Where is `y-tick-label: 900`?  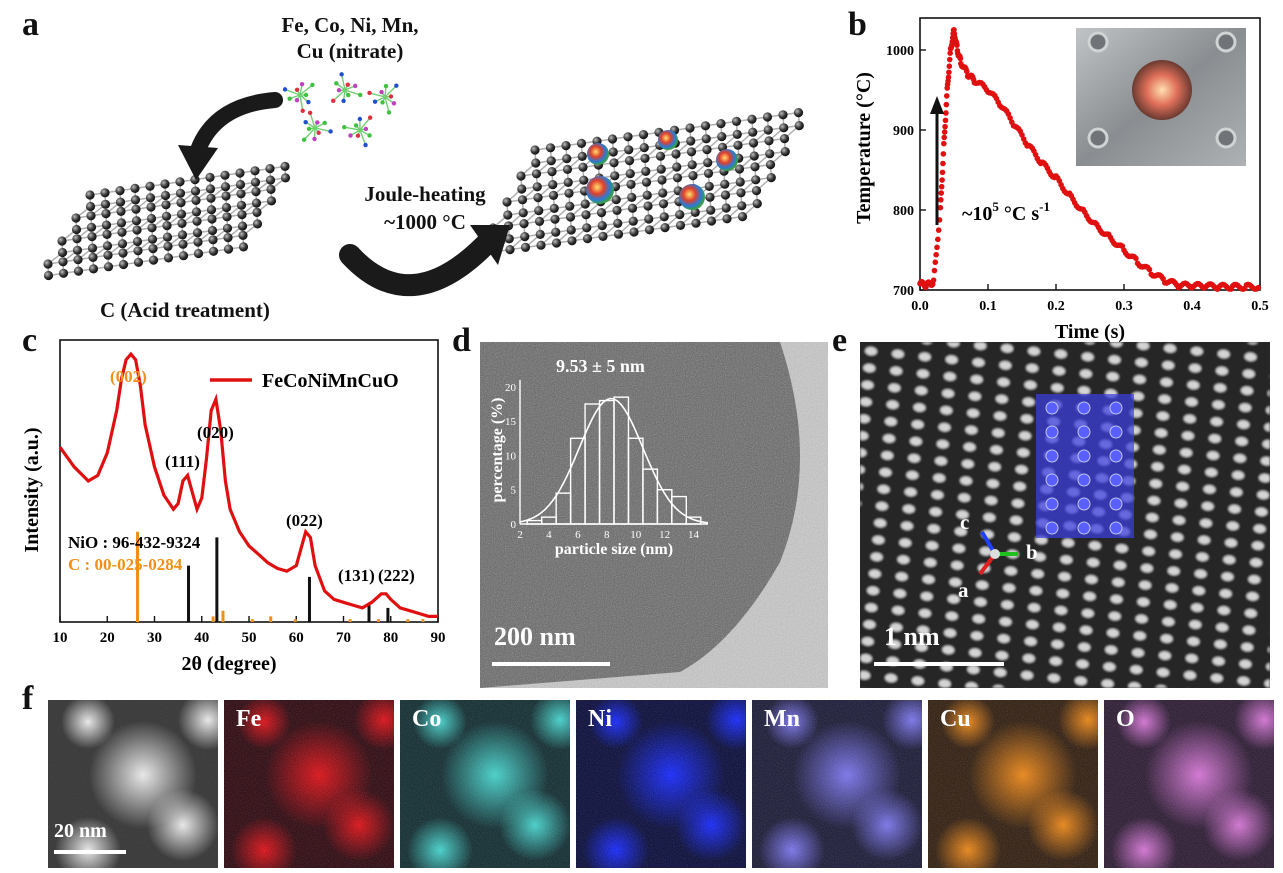
y-tick-label: 900 is located at coordinates (903, 131).